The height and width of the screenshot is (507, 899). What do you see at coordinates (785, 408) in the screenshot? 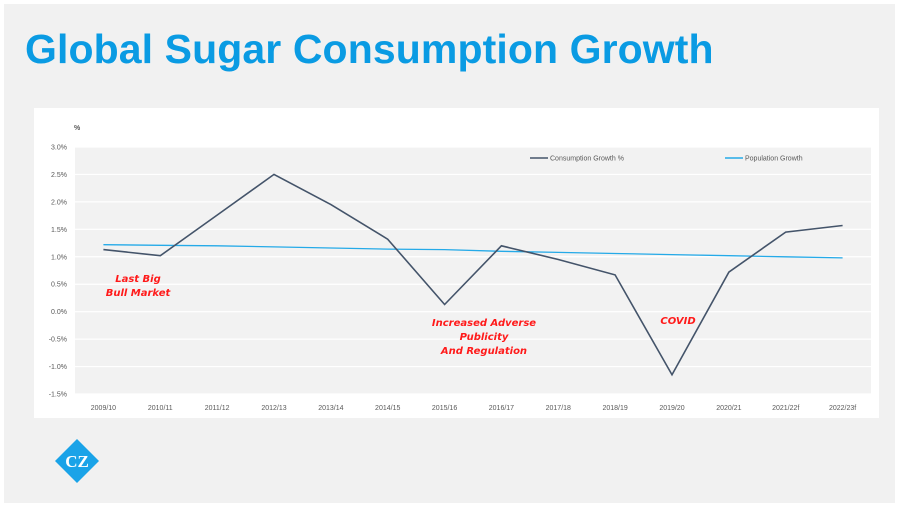
I see `x-tick-label: 2021/22f` at bounding box center [785, 408].